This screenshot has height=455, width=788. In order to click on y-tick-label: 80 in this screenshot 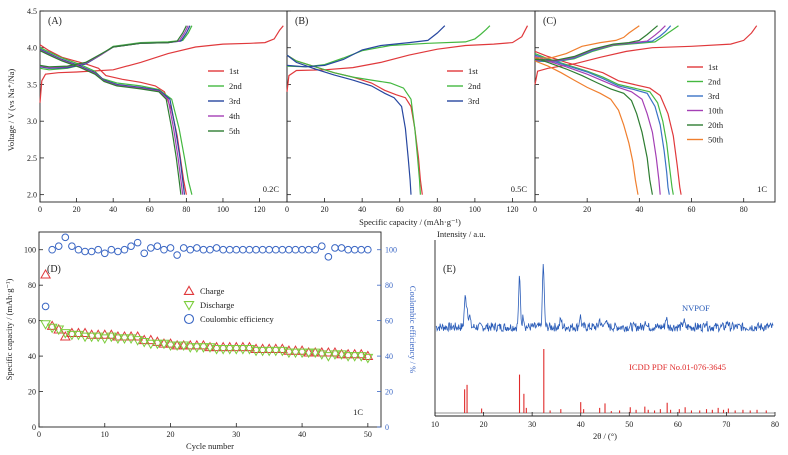, I will do `click(32, 285)`.